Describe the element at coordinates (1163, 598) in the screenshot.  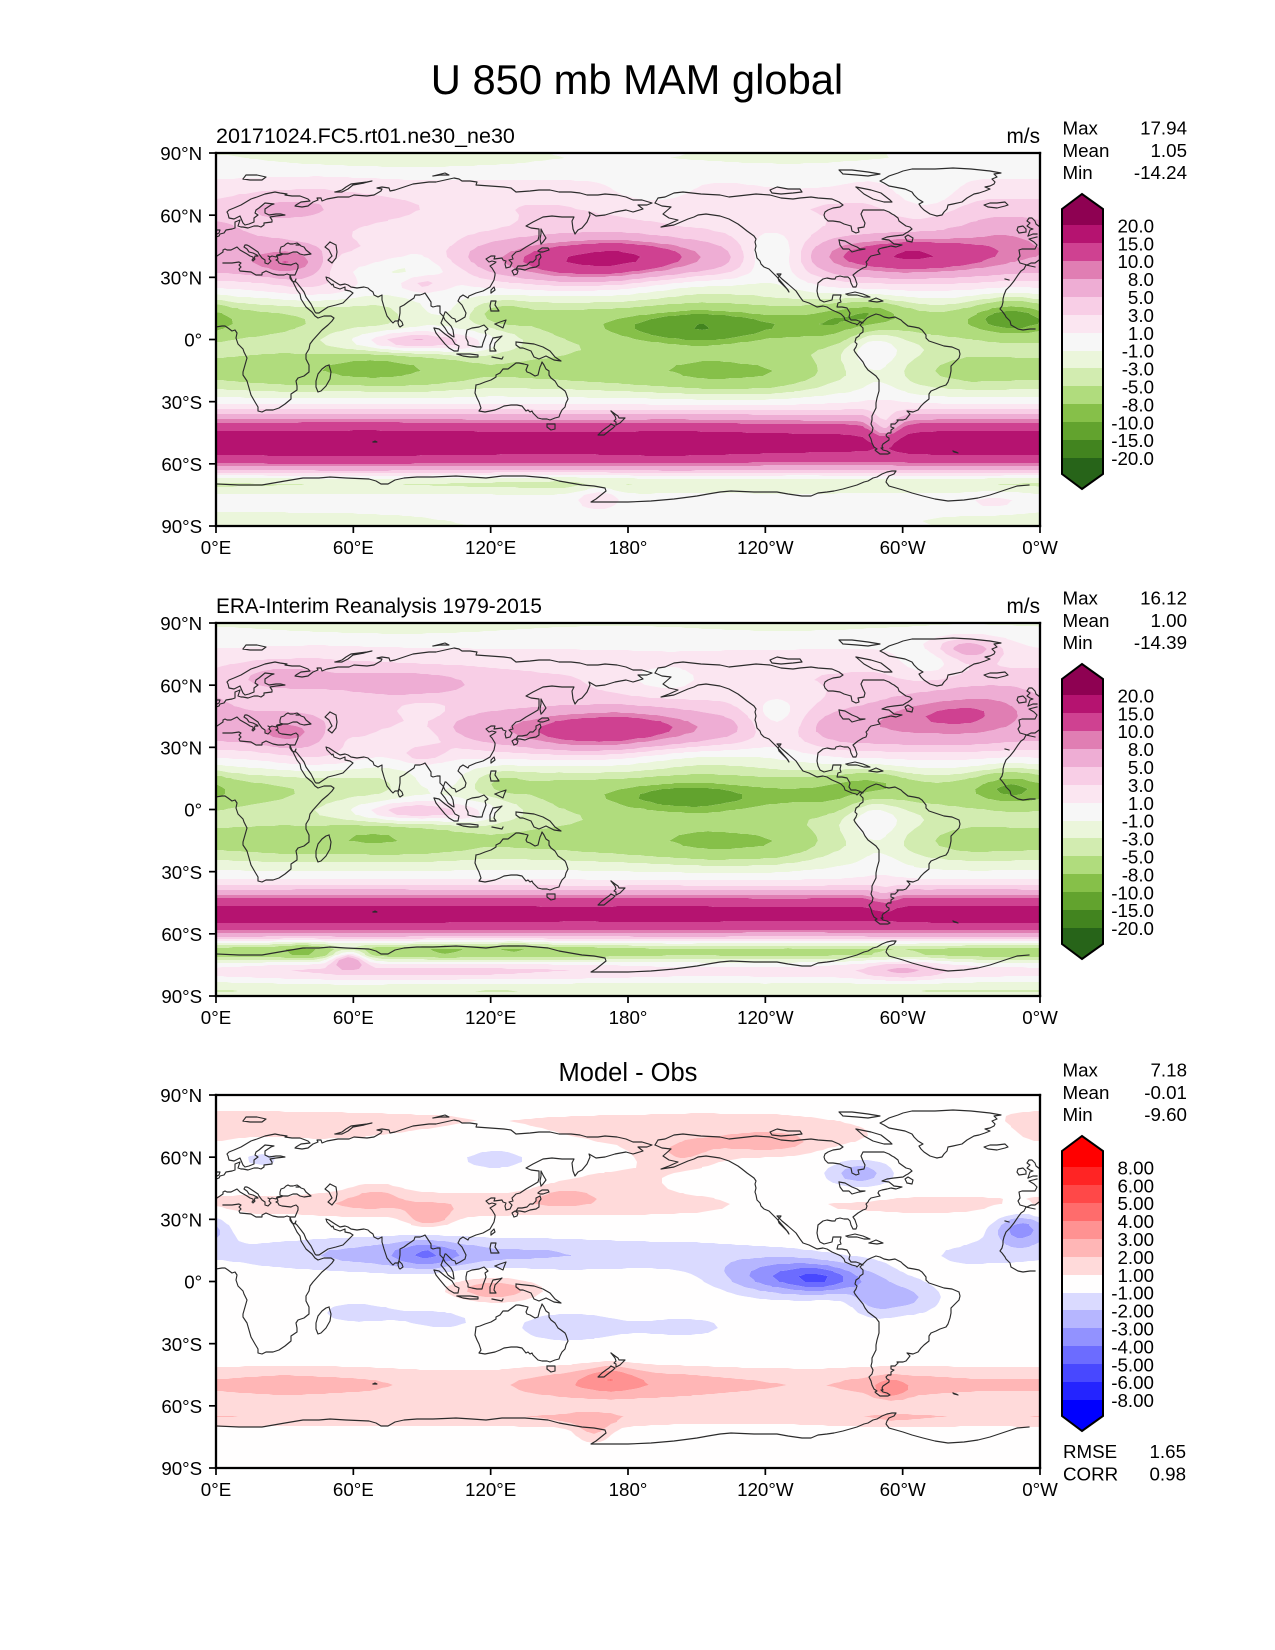
I see `svg-text: 16.12` at that location.